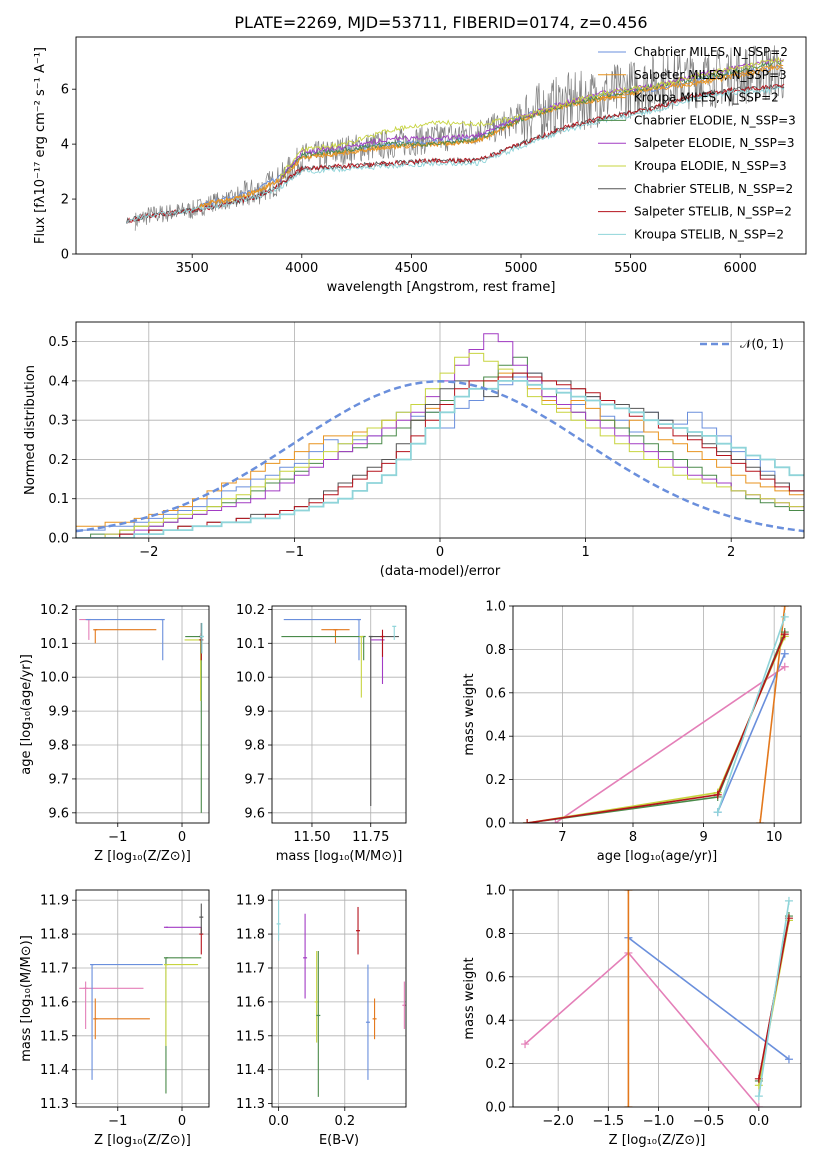  Describe the element at coordinates (713, 189) in the screenshot. I see `legend-entry: Chabrier STELIB, N_SSP=2` at that location.